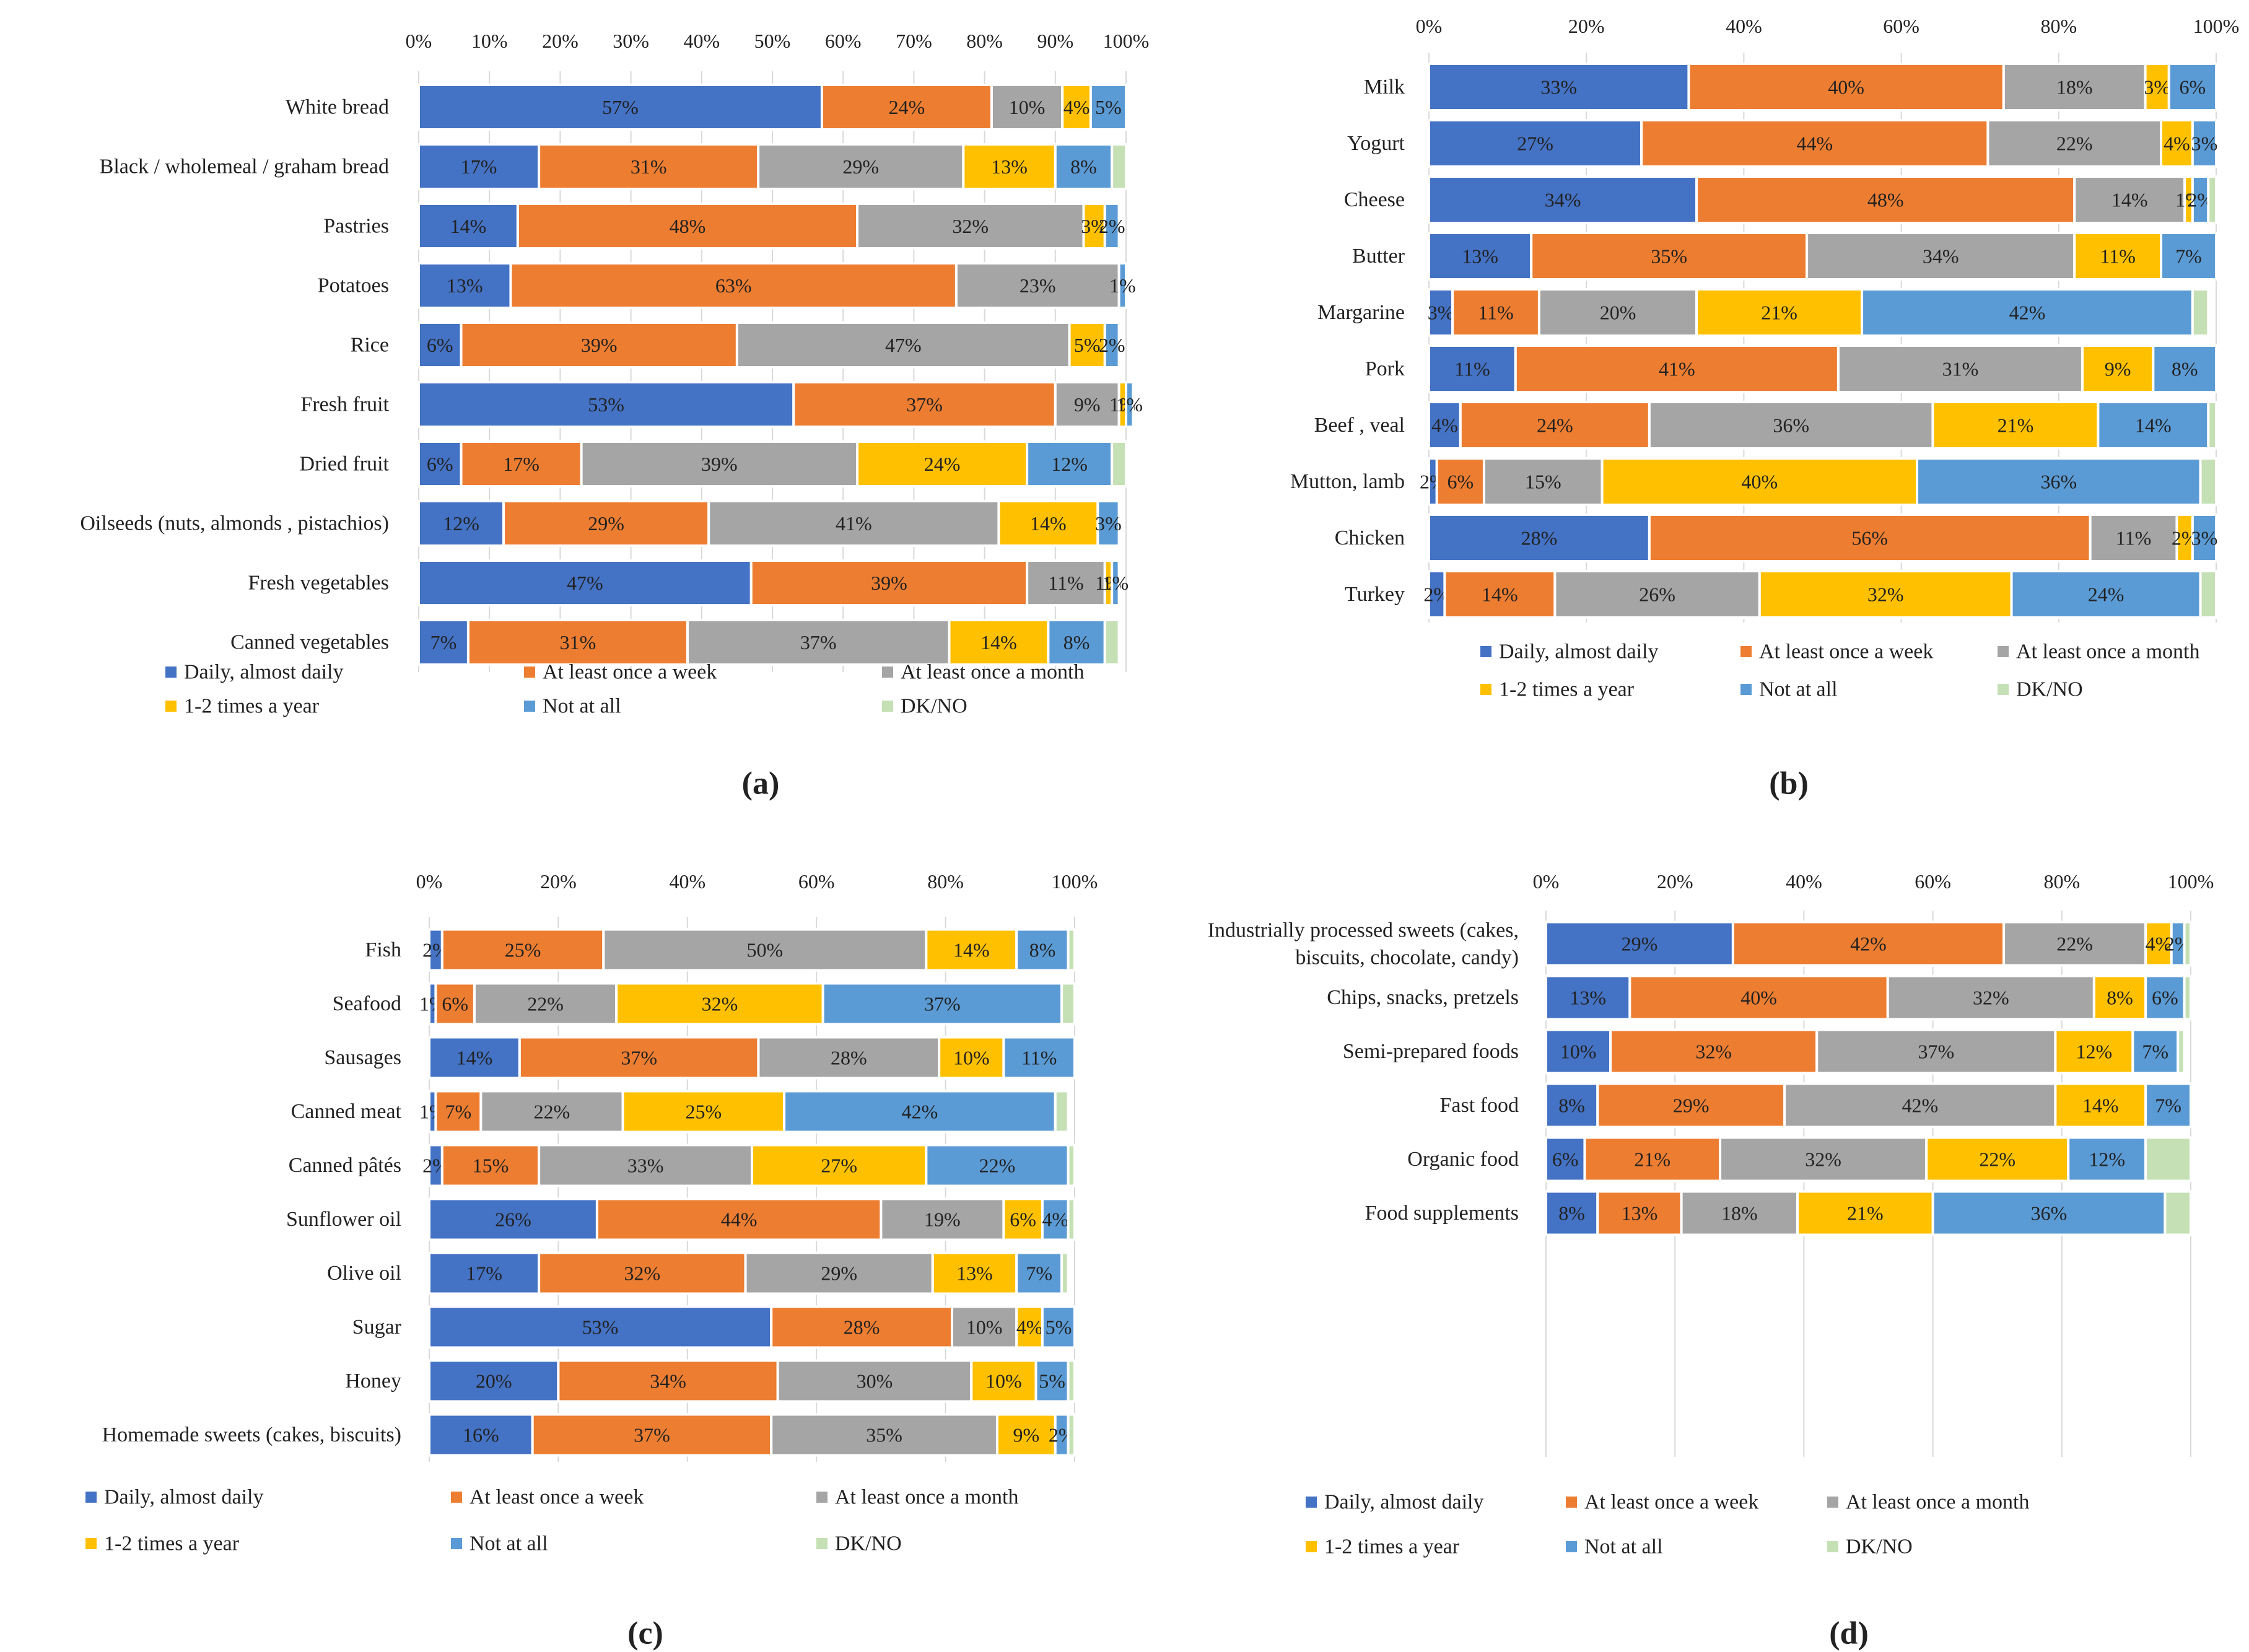 This screenshot has width=2249, height=1652. What do you see at coordinates (1378, 256) in the screenshot?
I see `category-label: Butter` at bounding box center [1378, 256].